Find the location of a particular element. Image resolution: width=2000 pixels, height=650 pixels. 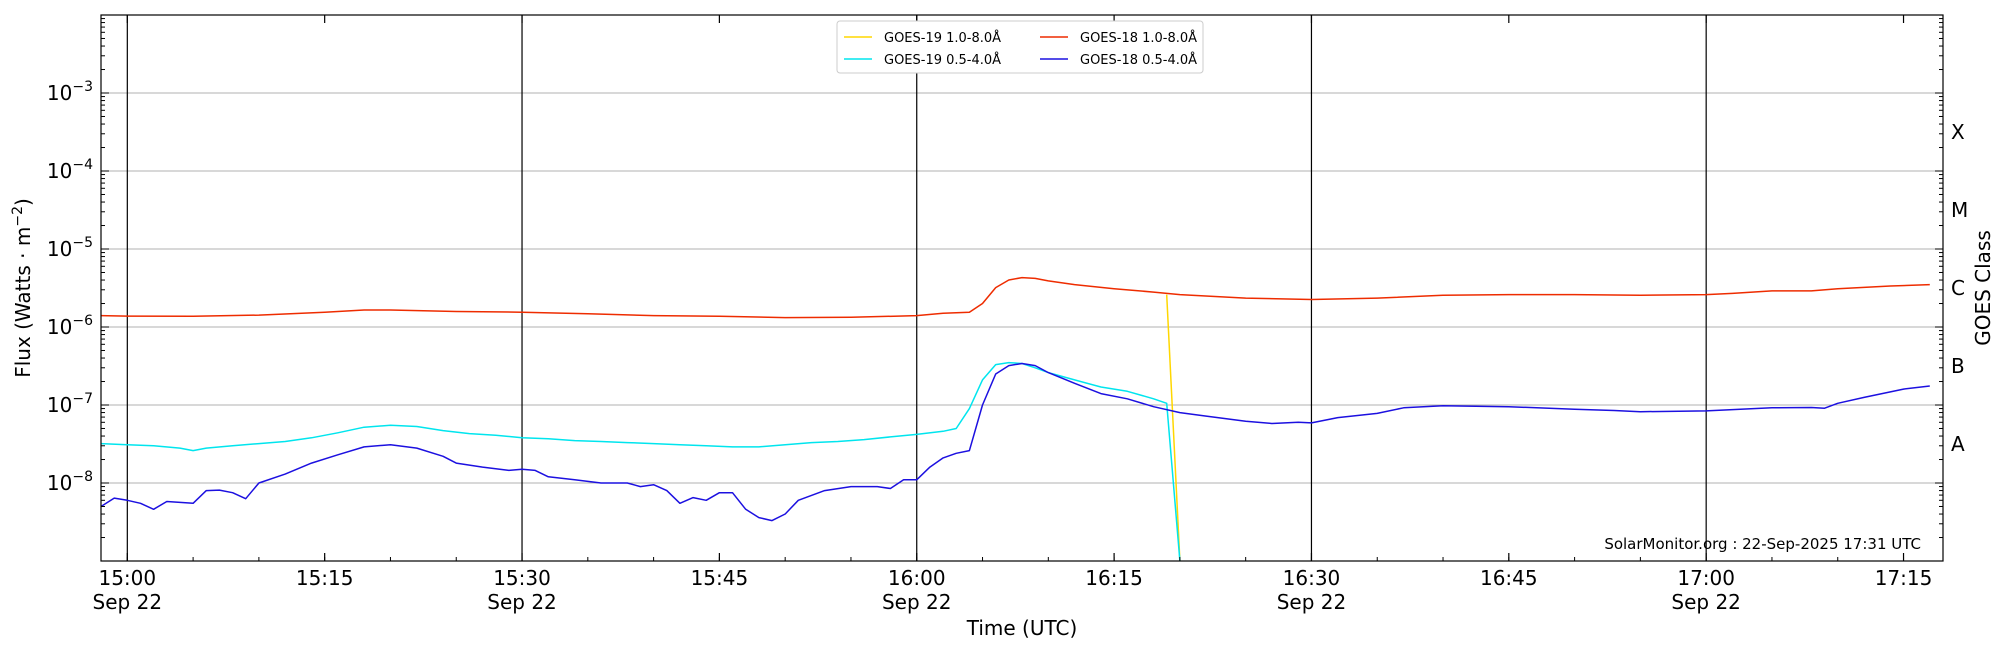

x-tick-label: 16:45 is located at coordinates (1509, 578).